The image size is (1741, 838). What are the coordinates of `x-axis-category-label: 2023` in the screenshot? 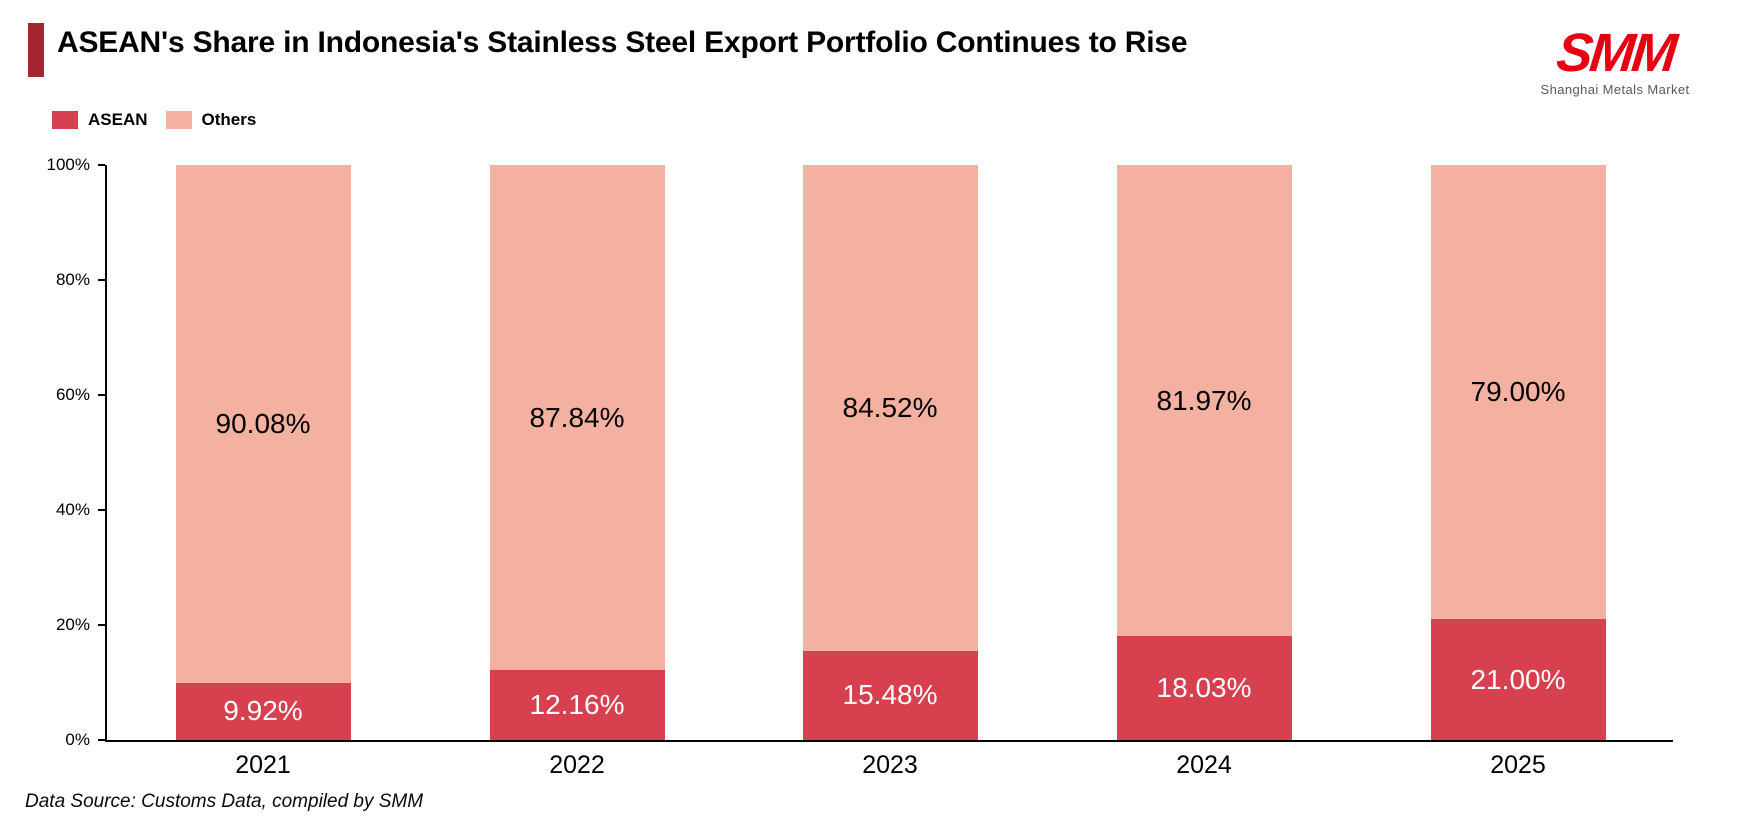 It's located at (890, 765).